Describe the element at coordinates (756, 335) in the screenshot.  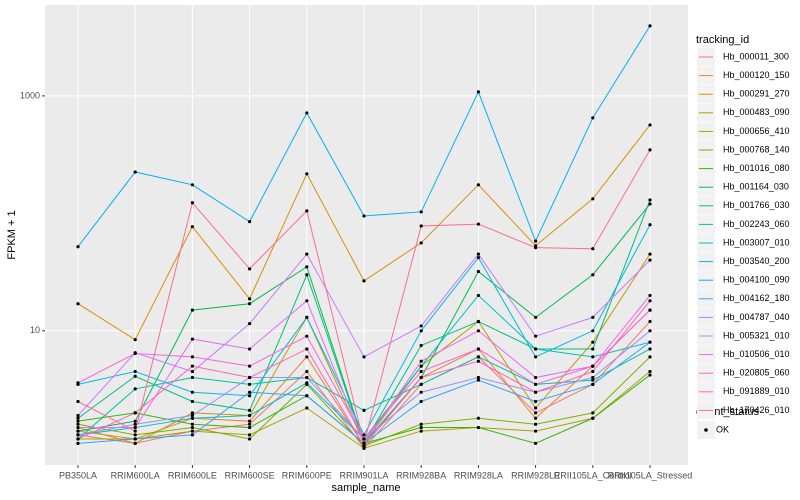
I see `legend-label: Hb_005321_010` at that location.